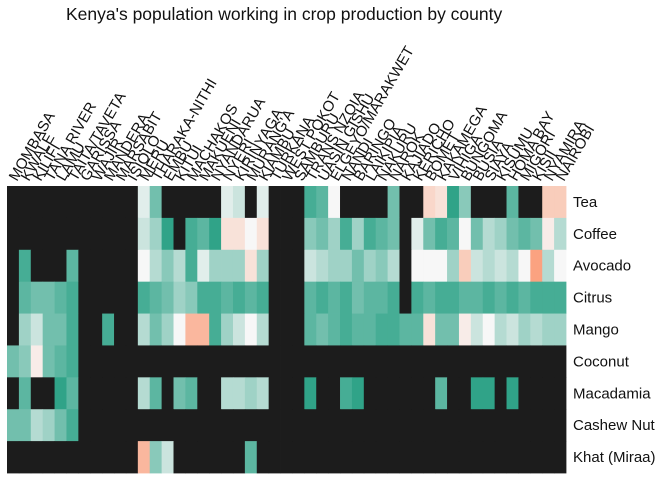  What do you see at coordinates (614, 425) in the screenshot?
I see `y-tick-label: Cashew Nut` at bounding box center [614, 425].